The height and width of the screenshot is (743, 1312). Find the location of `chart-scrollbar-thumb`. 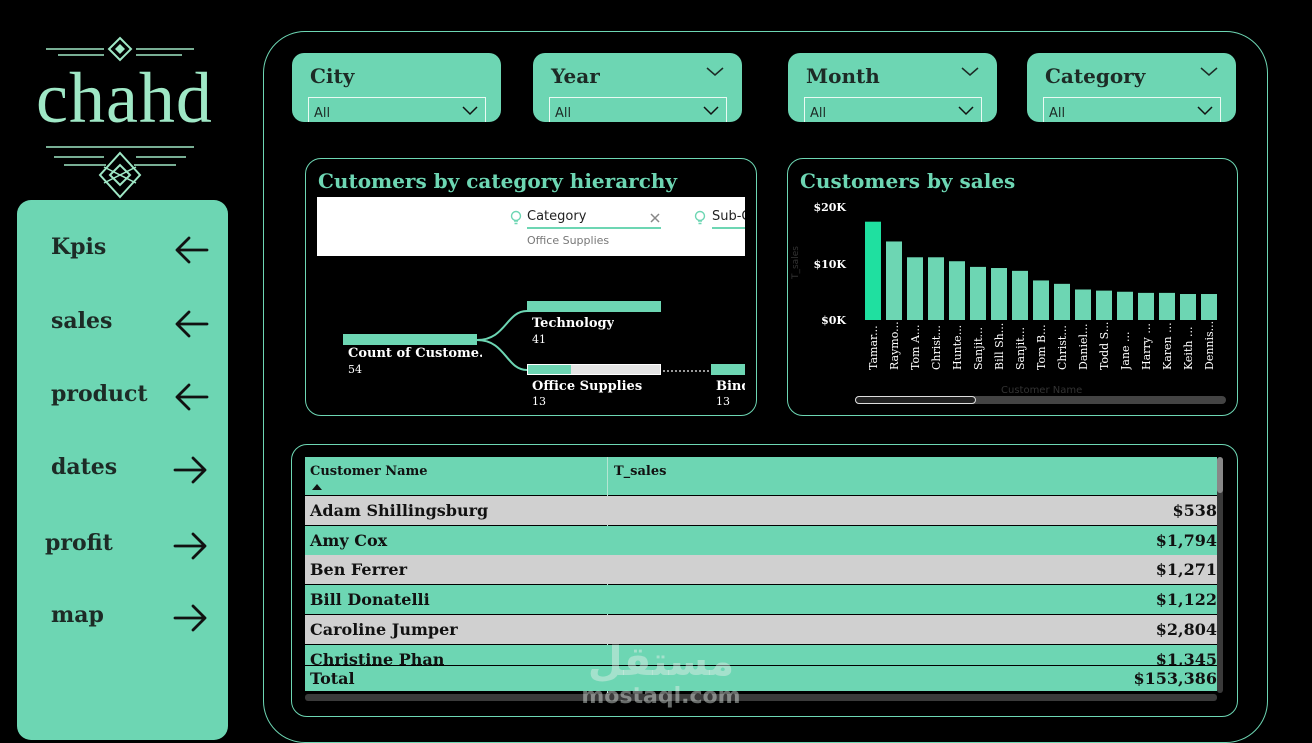

chart-scrollbar-thumb is located at coordinates (915, 400).